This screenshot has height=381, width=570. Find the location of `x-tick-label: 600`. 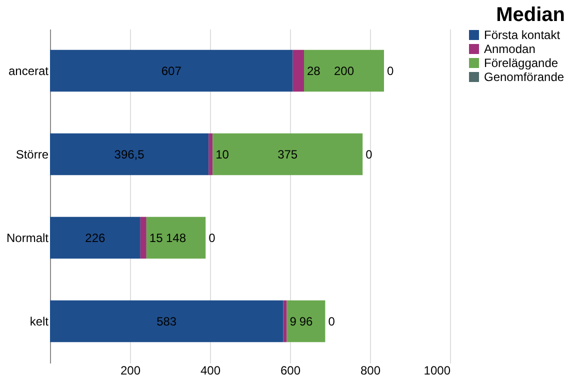

x-tick-label: 600 is located at coordinates (290, 371).